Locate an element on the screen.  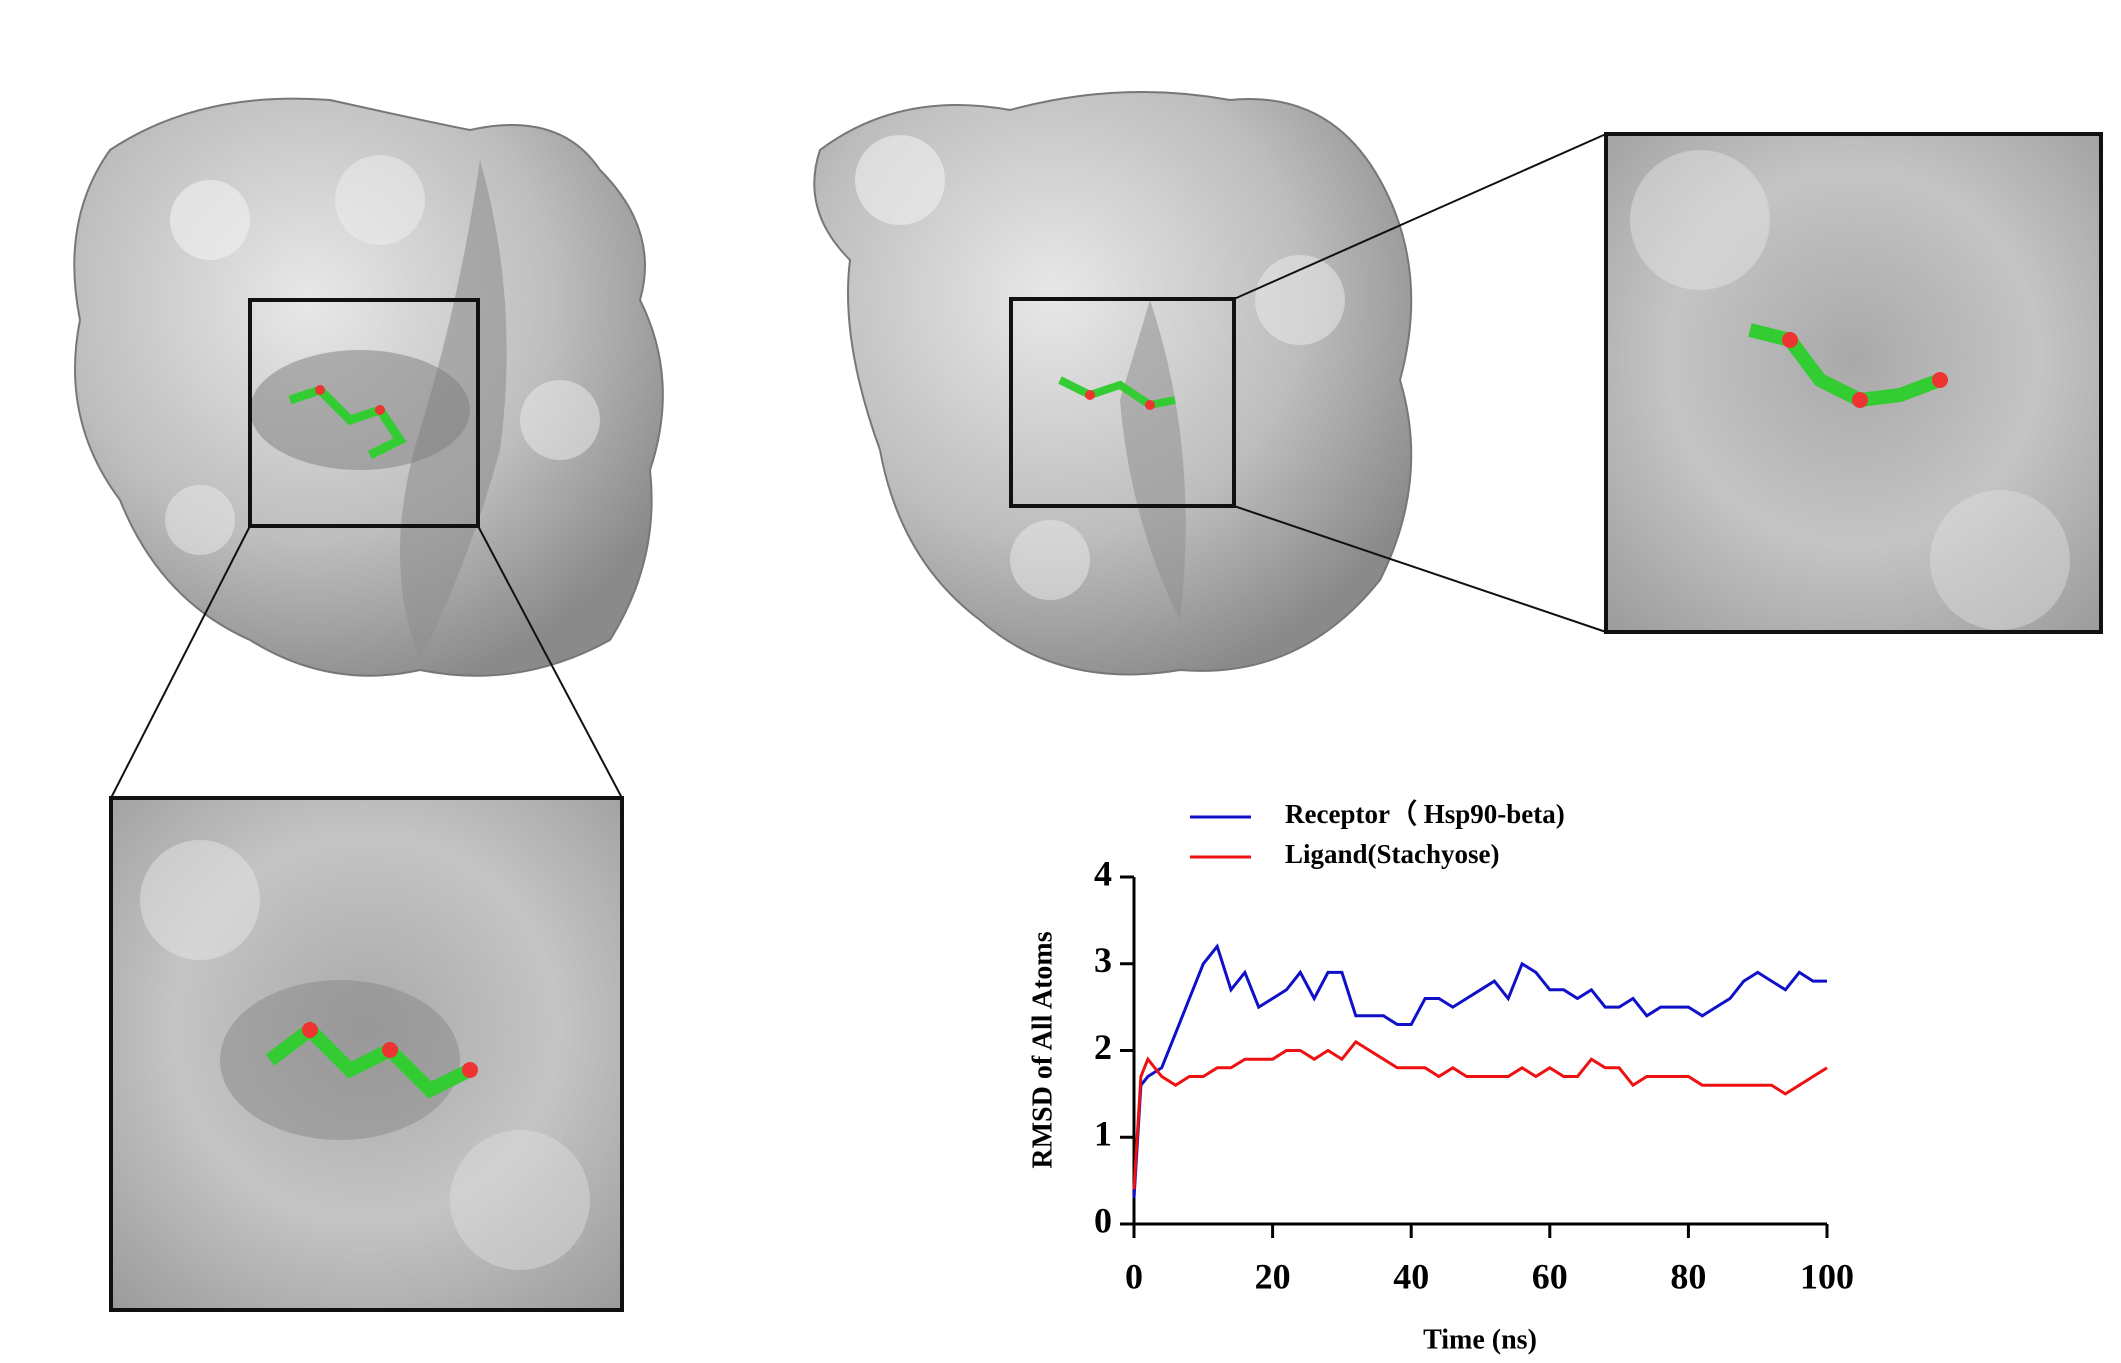
y-tick-label: 0 is located at coordinates (1103, 1220).